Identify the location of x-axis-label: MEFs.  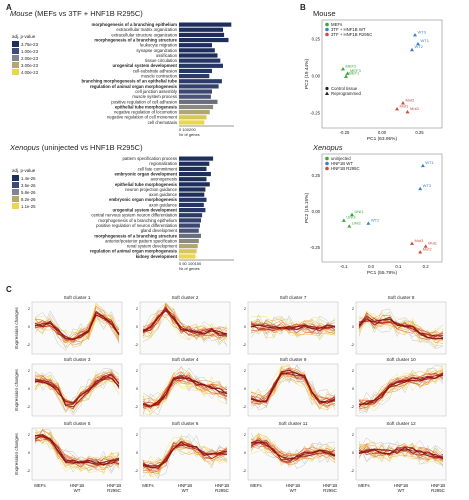
(40, 485).